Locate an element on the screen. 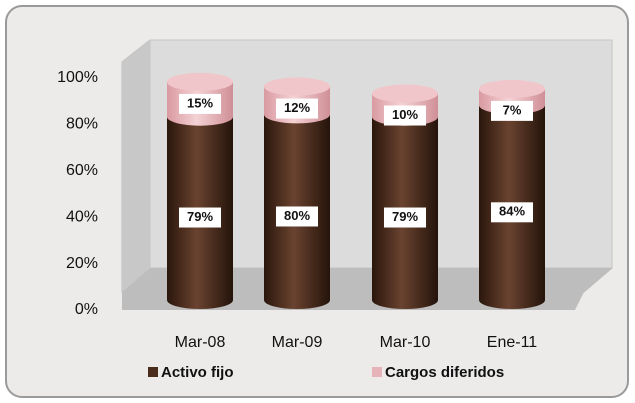 The width and height of the screenshot is (635, 403). legend-label: Cargos diferidos is located at coordinates (444, 372).